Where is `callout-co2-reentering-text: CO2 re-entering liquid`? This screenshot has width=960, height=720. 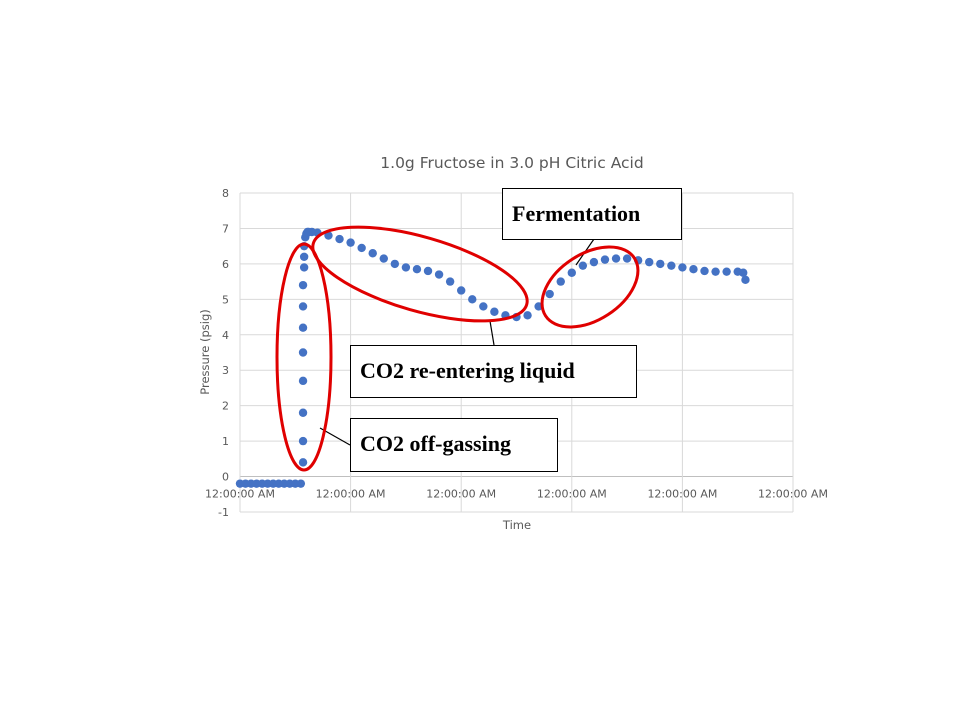
callout-co2-reentering-text: CO2 re-entering liquid is located at coordinates (467, 370).